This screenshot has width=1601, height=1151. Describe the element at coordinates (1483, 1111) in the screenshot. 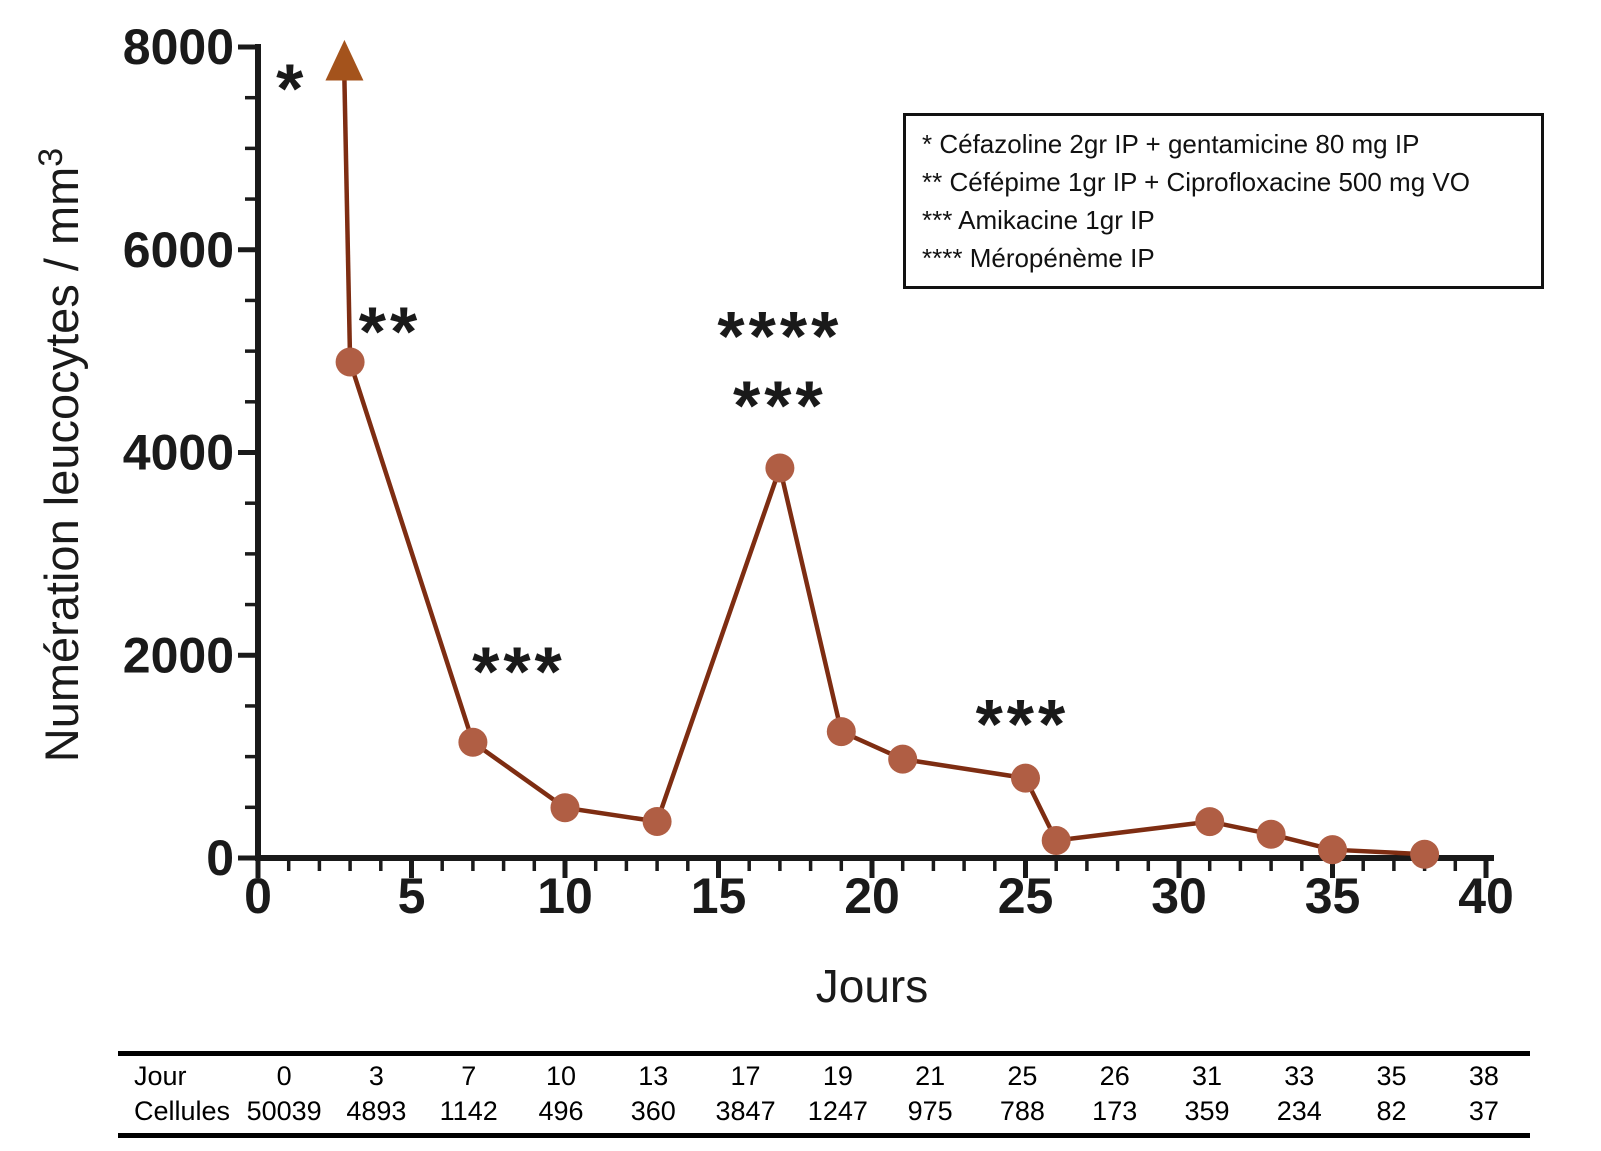

I see `table-cell: 37` at that location.